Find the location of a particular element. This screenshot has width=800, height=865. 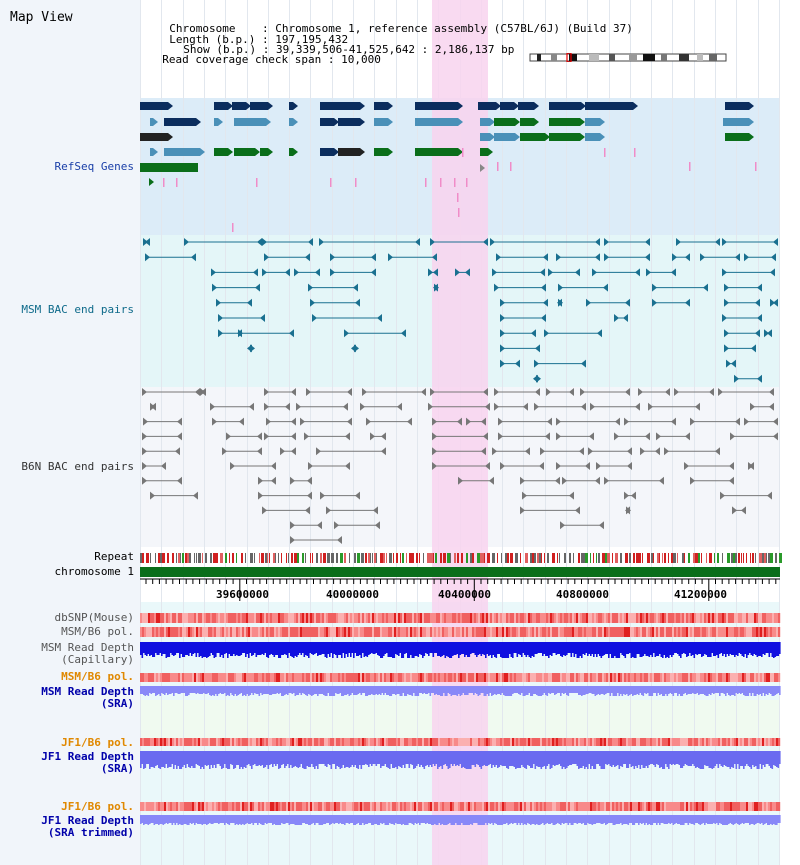

gene-exon is located at coordinates (291, 106).